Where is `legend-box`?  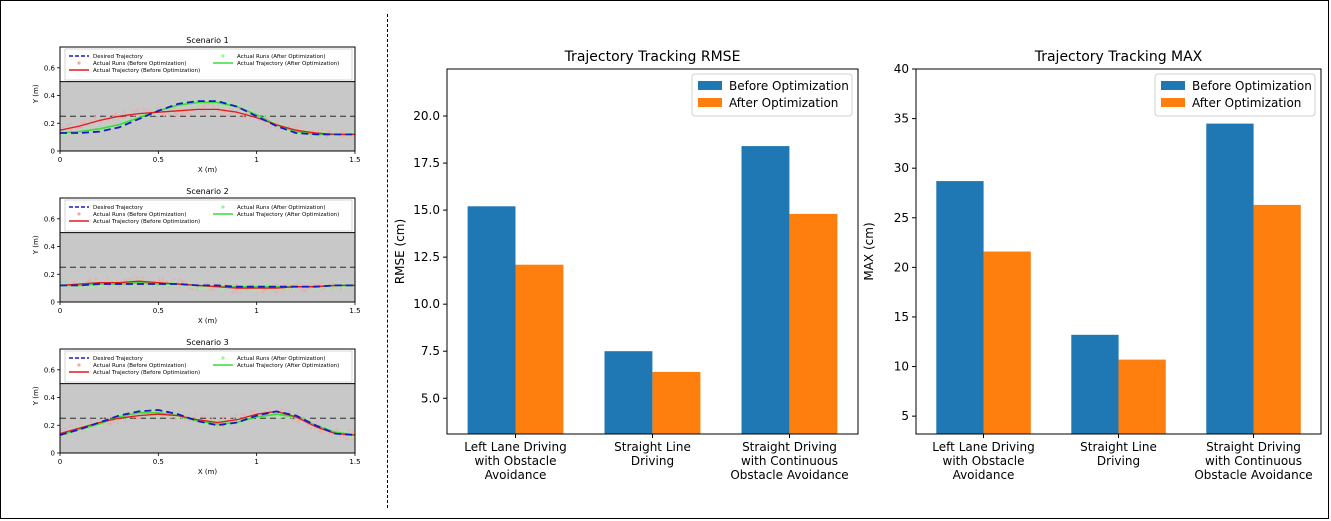
legend-box is located at coordinates (208, 366).